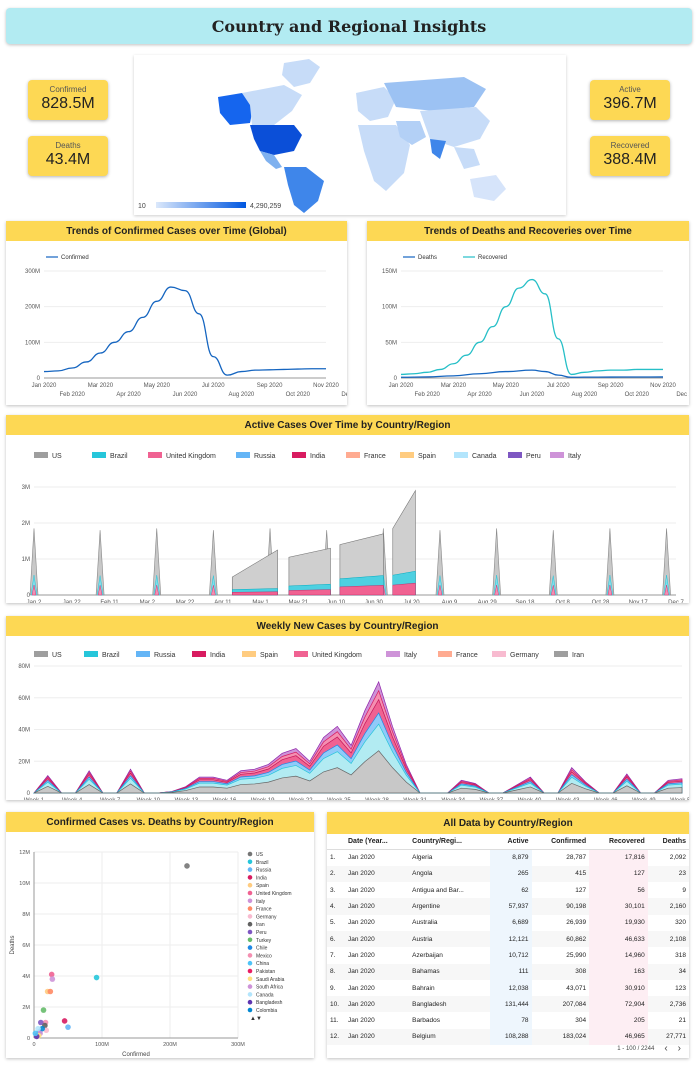 The width and height of the screenshot is (697, 1075). Describe the element at coordinates (426, 1021) in the screenshot. I see `cell-country: Barbados` at that location.